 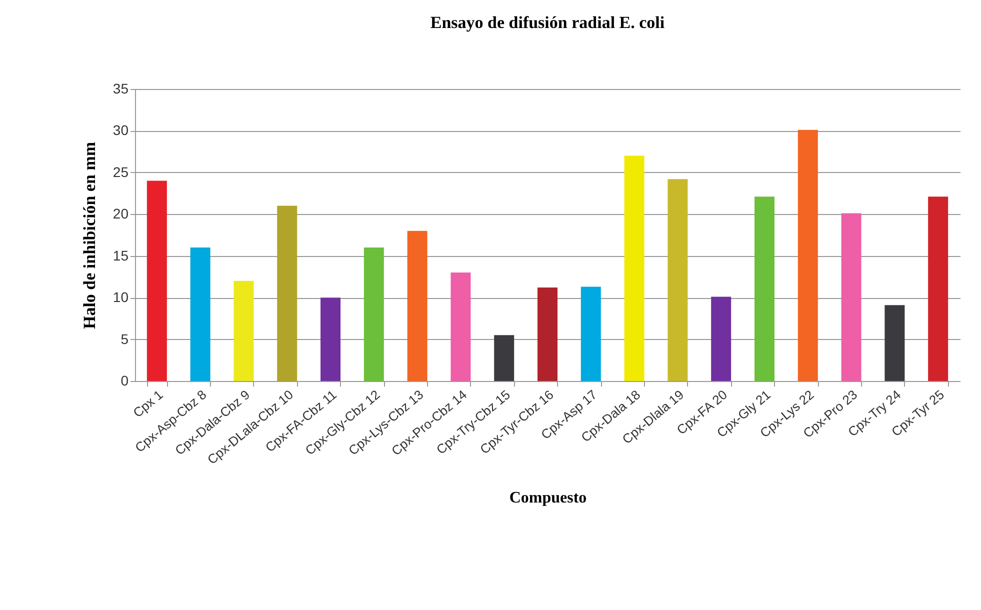 I want to click on y-tick-label: 25, so click(x=120, y=172).